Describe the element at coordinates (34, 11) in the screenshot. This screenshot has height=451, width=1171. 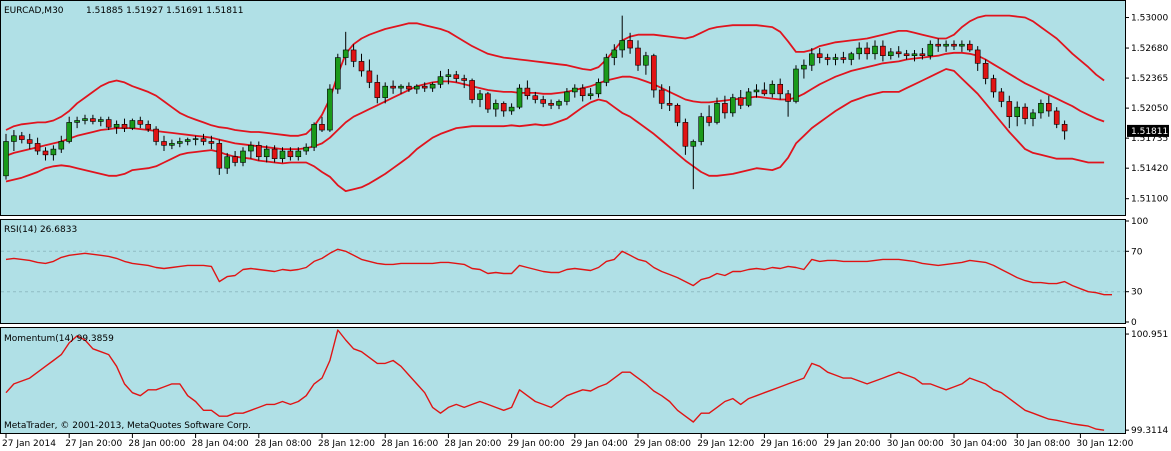
I see `symbol-label: EURCAD,M30` at that location.